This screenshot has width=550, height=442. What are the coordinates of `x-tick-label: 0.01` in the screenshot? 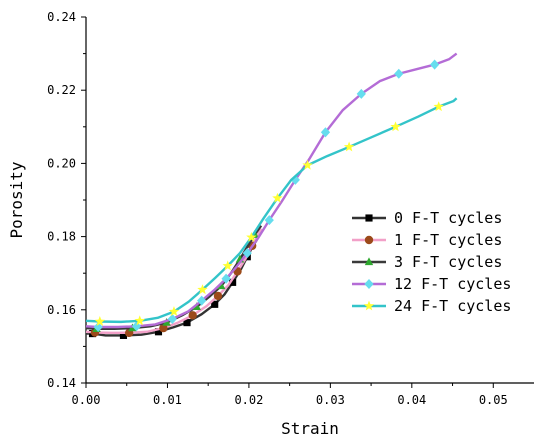 It's located at (167, 400).